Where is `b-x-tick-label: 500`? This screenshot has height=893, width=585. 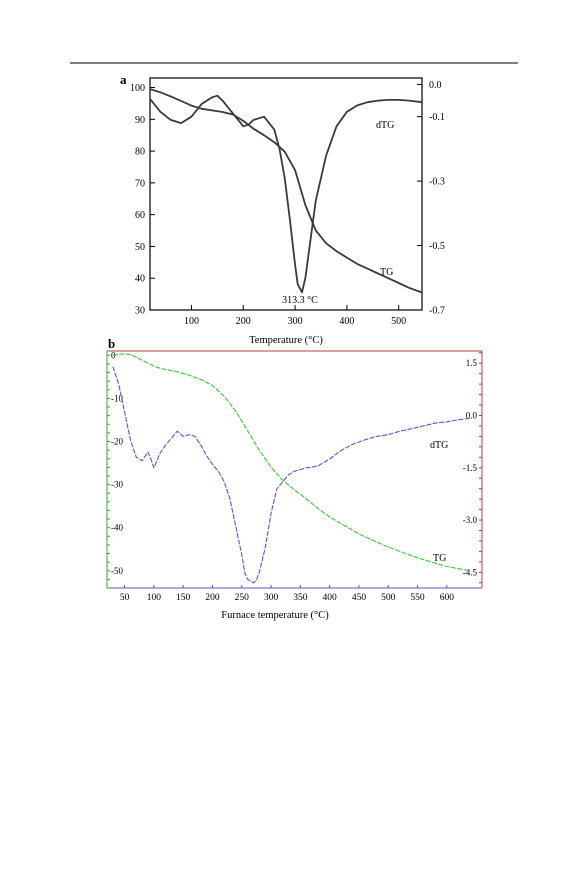
b-x-tick-label: 500 is located at coordinates (388, 598).